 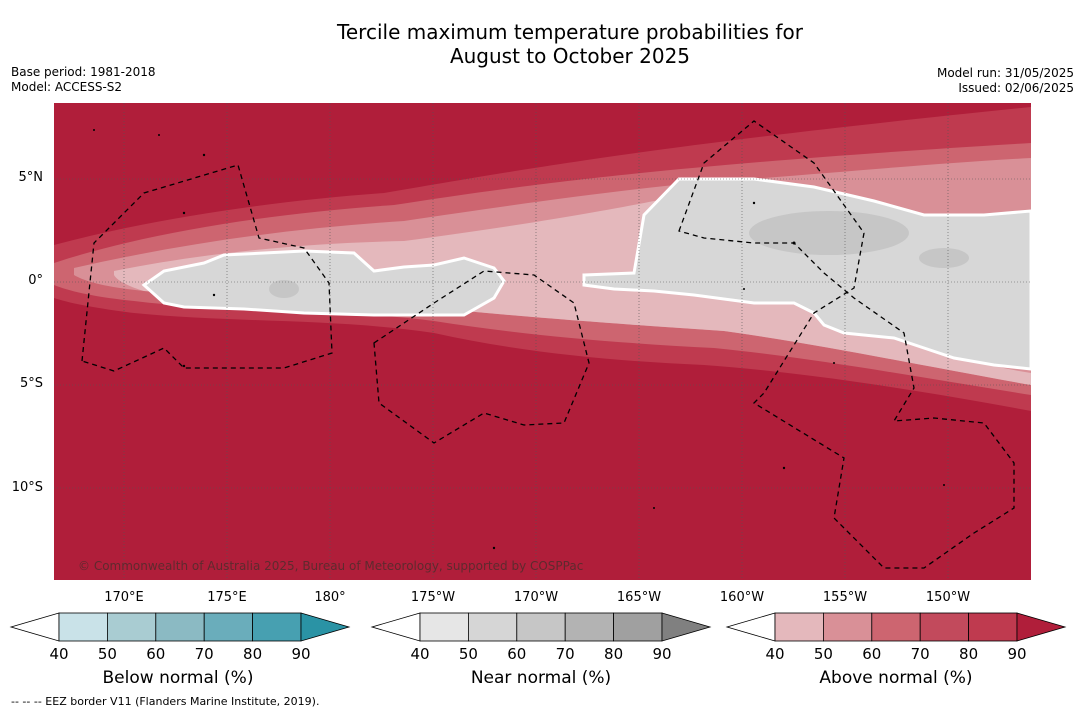 I want to click on below-normal-title: Below normal (%), so click(x=178, y=678).